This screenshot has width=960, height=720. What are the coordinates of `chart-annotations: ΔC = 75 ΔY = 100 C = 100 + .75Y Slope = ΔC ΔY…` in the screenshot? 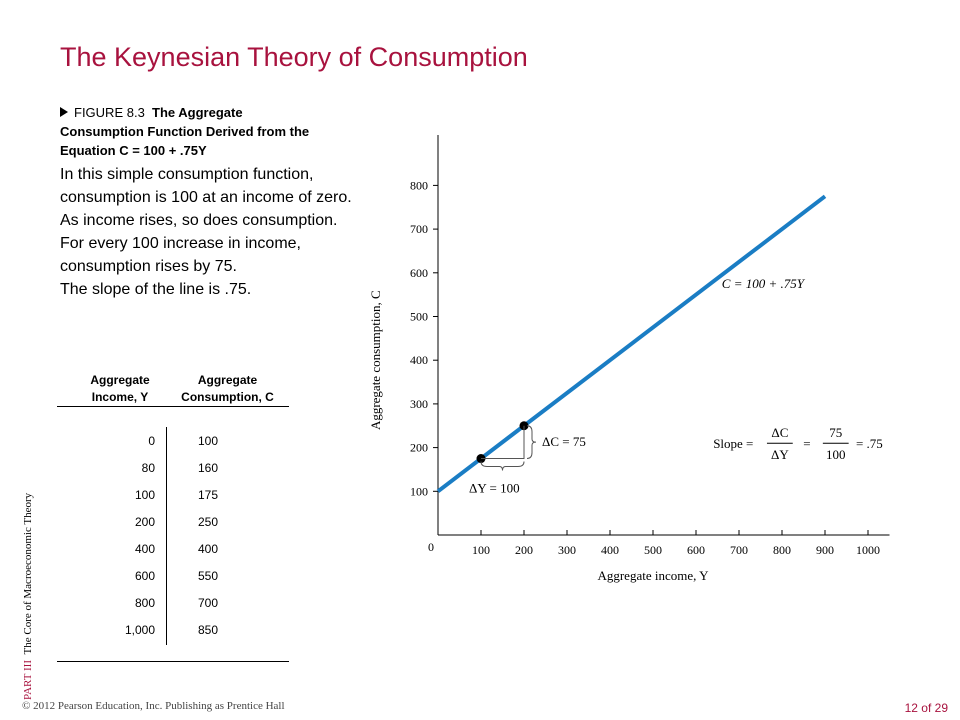 It's located at (676, 385).